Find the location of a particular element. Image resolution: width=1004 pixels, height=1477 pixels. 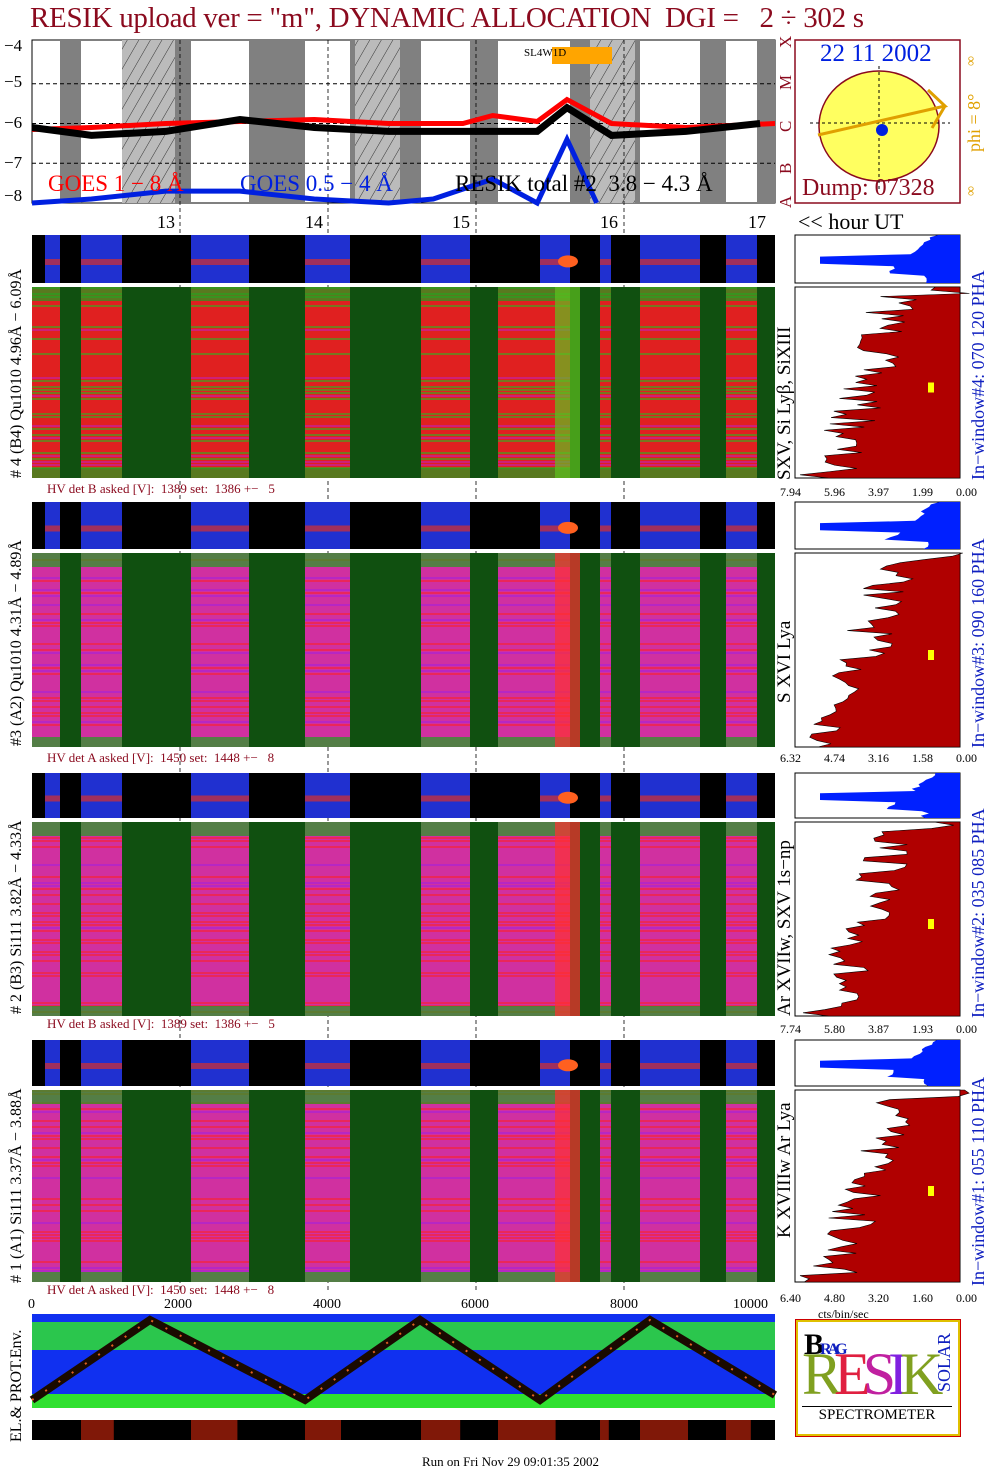

panel-2-lines: Ar XVIIw, SXV 1s−np is located at coordinates (784, 928).